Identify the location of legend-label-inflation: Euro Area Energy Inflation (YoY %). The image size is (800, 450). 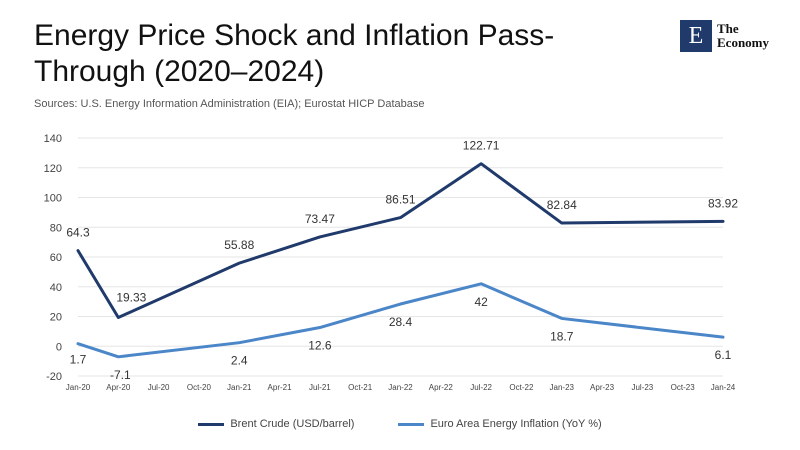
(516, 424).